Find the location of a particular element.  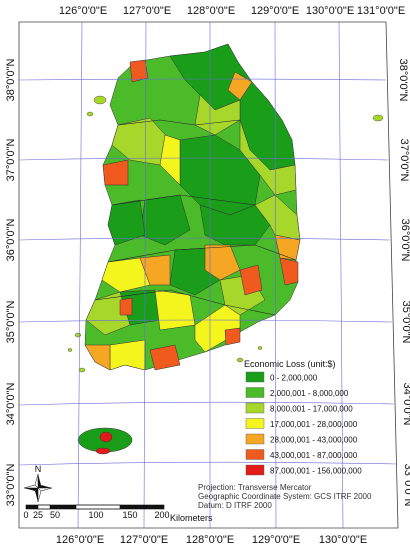

top-lon-label: 127°0'0"E is located at coordinates (147, 11).